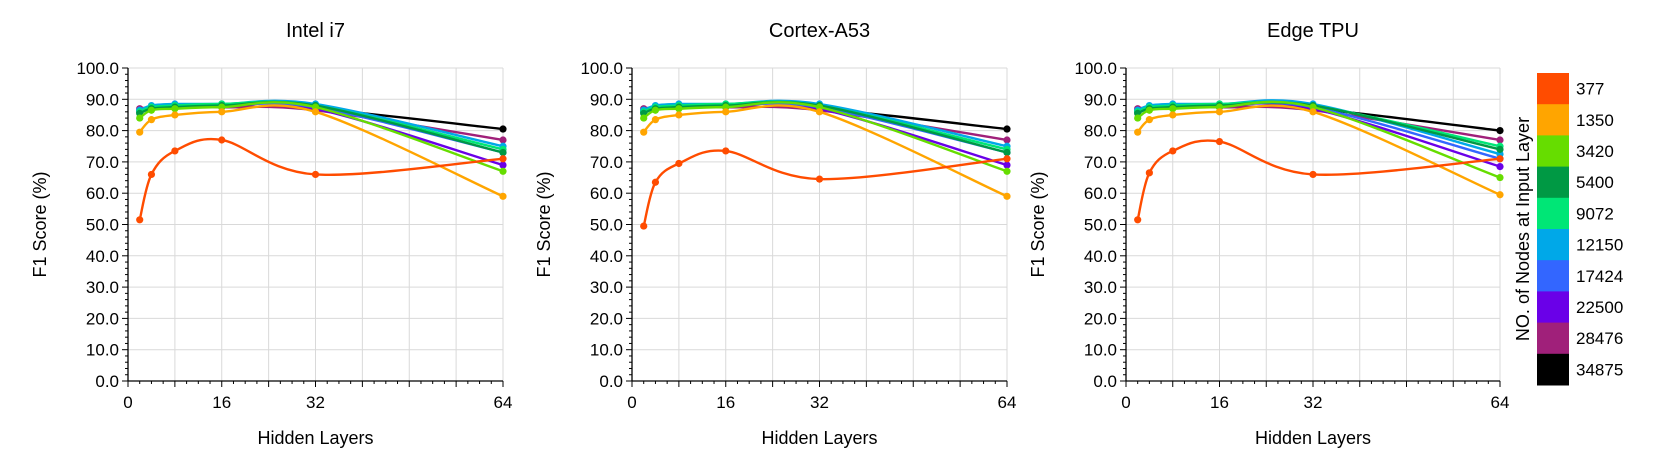 The image size is (1655, 473). What do you see at coordinates (1599, 338) in the screenshot?
I see `legend-label: 28476` at bounding box center [1599, 338].